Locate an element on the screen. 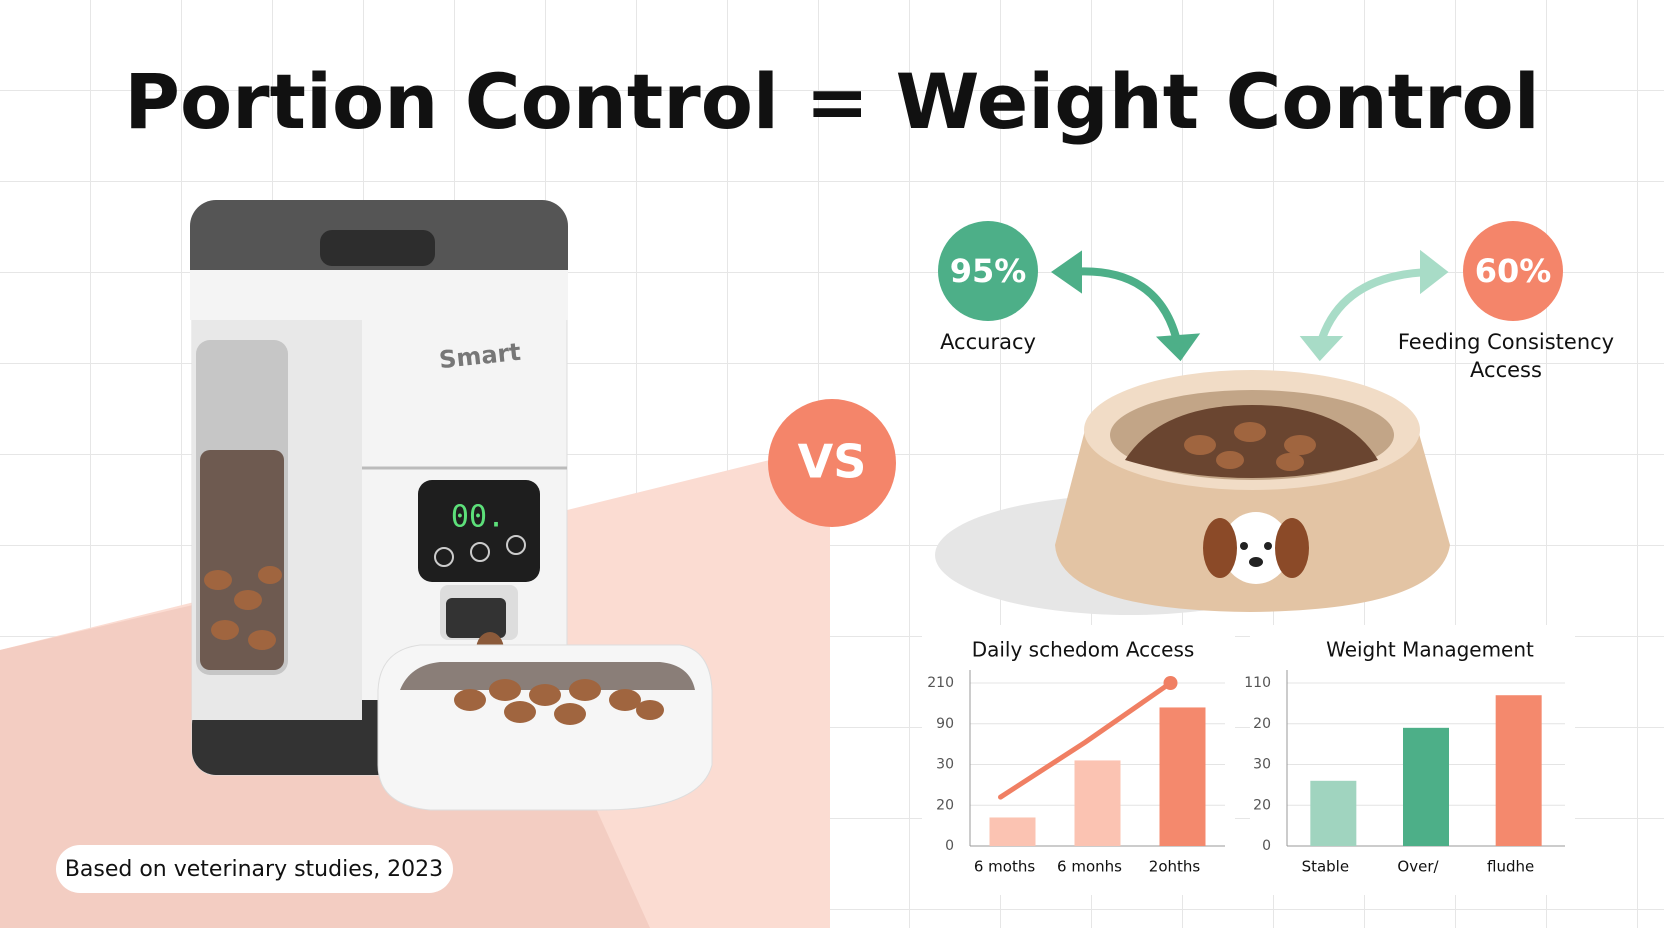  trend-point is located at coordinates (1170, 683).